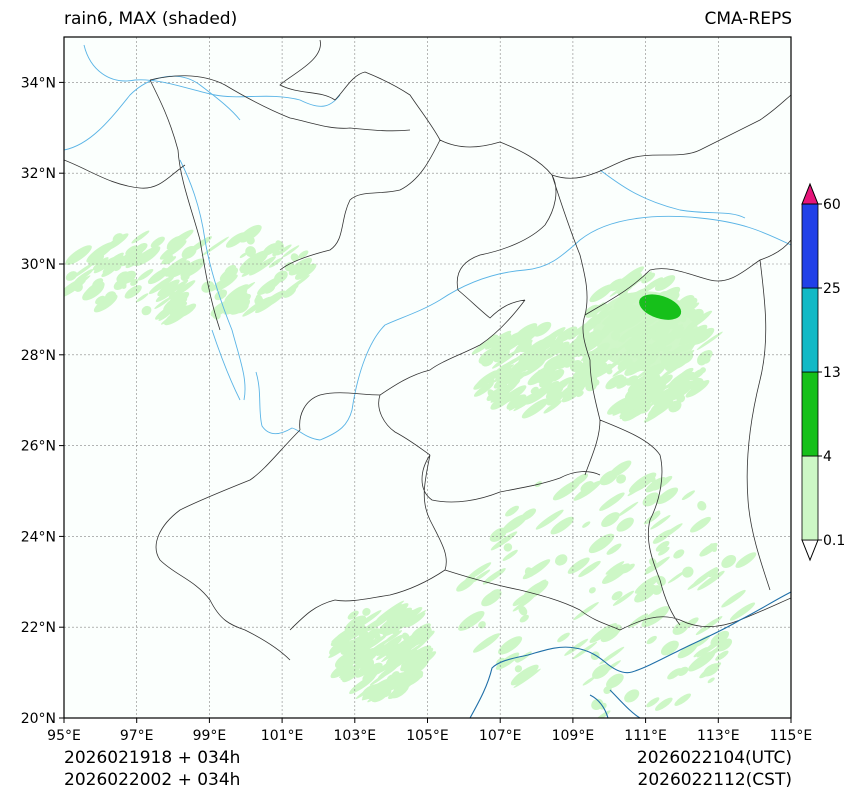 This screenshot has height=804, width=860. I want to click on y-tick-label: 28°N, so click(38, 356).